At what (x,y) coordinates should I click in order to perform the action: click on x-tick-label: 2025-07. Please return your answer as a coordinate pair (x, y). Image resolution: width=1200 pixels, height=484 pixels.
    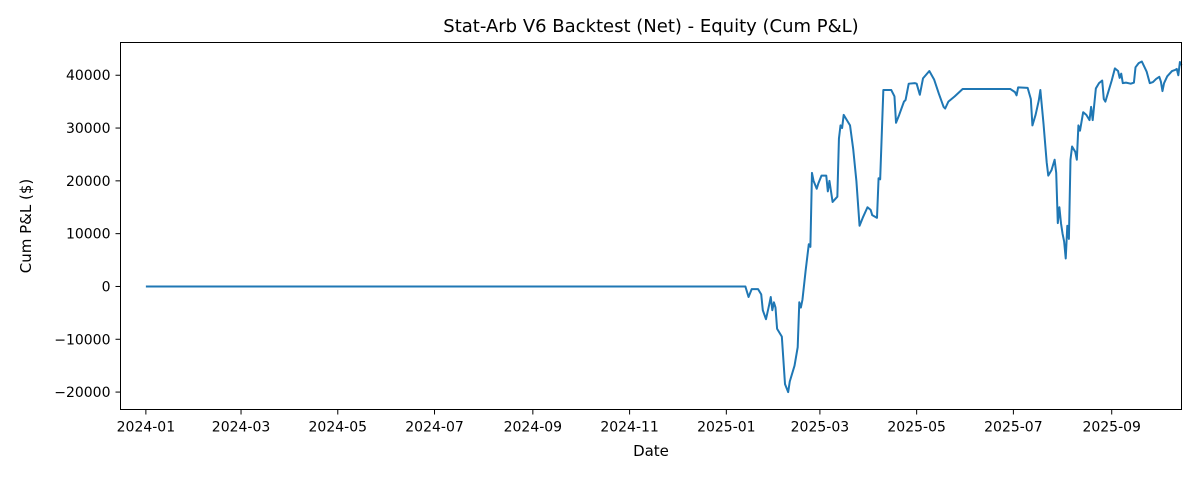
    Looking at the image, I should click on (1013, 428).